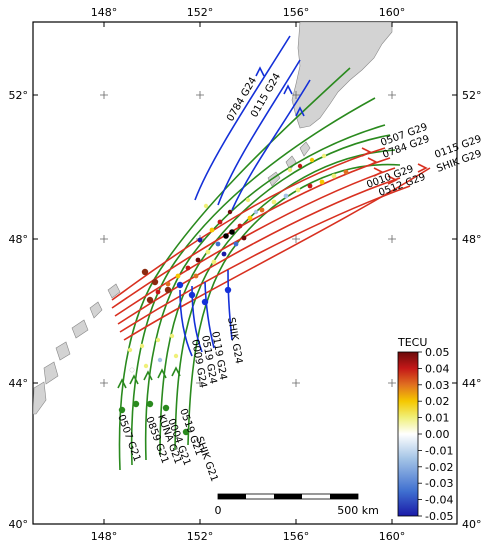  What do you see at coordinates (19, 95) in the screenshot?
I see `lat-tick-left-4: 52°` at bounding box center [19, 95].